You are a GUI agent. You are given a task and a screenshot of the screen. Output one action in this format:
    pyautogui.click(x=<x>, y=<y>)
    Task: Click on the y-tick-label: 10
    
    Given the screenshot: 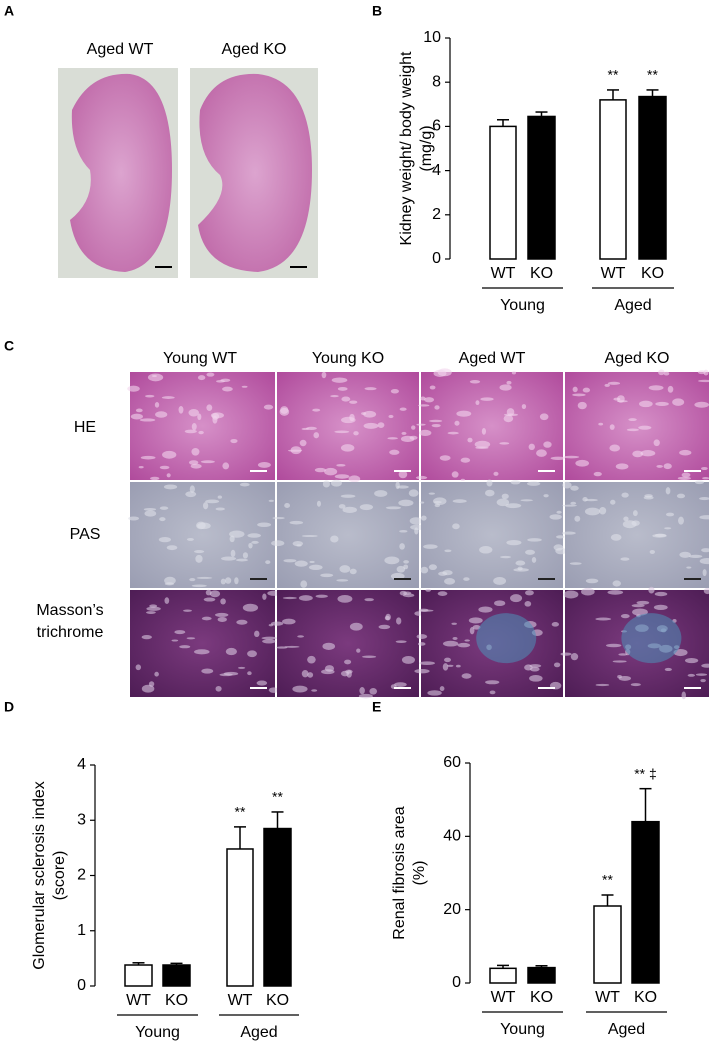 What is the action you would take?
    pyautogui.click(x=432, y=37)
    